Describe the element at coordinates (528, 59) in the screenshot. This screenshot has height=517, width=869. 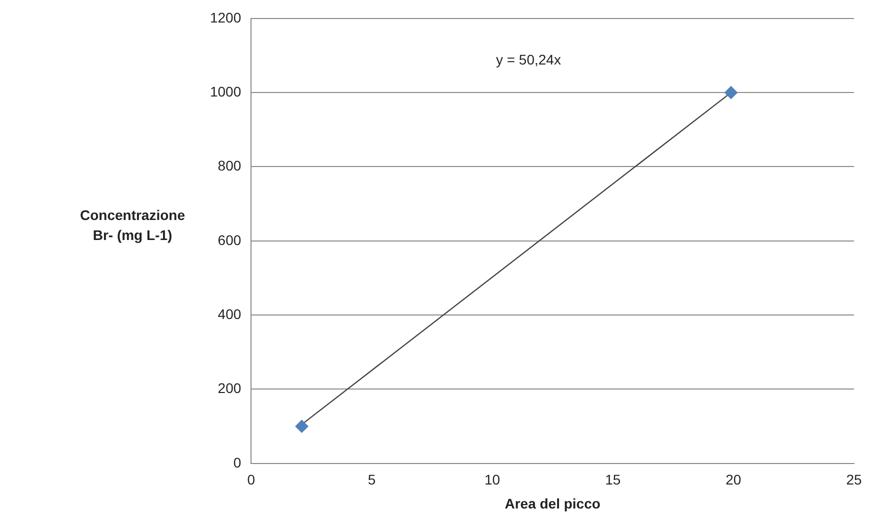
I see `annotation: y = 50,24x` at that location.